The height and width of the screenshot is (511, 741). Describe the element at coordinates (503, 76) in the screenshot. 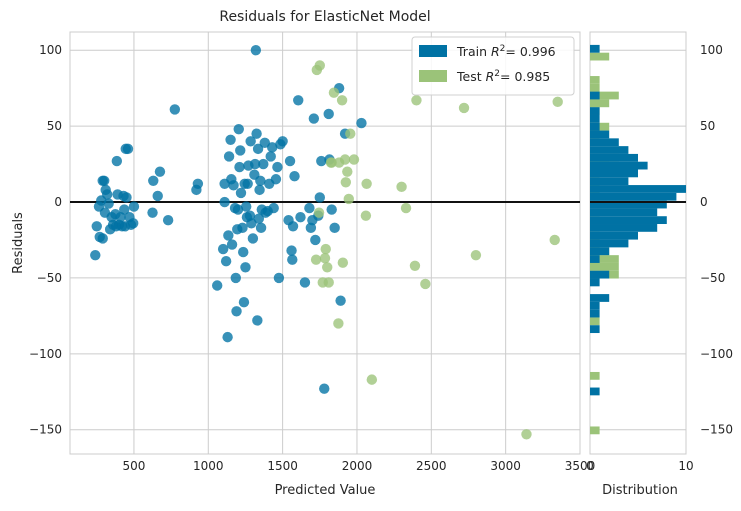

I see `legend-test-label: Test R2= 0.985` at that location.